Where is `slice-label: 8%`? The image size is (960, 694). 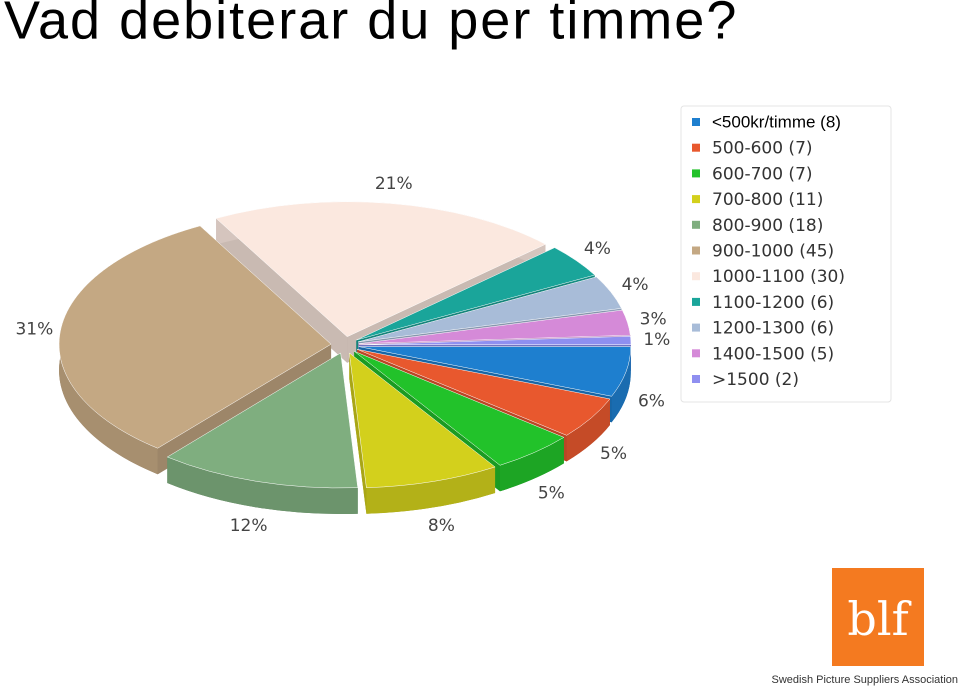 slice-label: 8% is located at coordinates (441, 526).